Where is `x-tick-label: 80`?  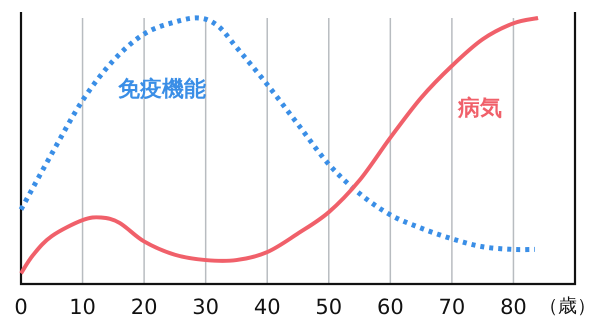
x-tick-label: 80 is located at coordinates (513, 307).